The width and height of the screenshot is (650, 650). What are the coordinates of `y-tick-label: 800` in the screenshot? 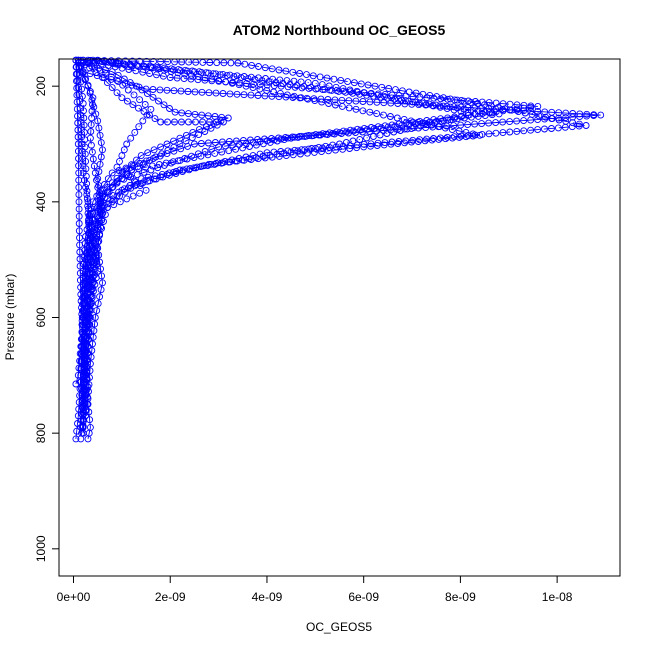 It's located at (41, 433).